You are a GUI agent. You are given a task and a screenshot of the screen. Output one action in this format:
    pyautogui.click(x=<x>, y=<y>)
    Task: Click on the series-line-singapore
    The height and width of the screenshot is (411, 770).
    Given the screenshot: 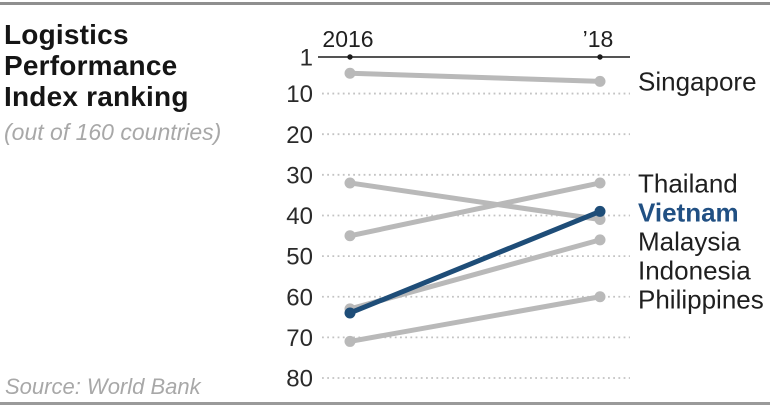 What is the action you would take?
    pyautogui.click(x=475, y=77)
    